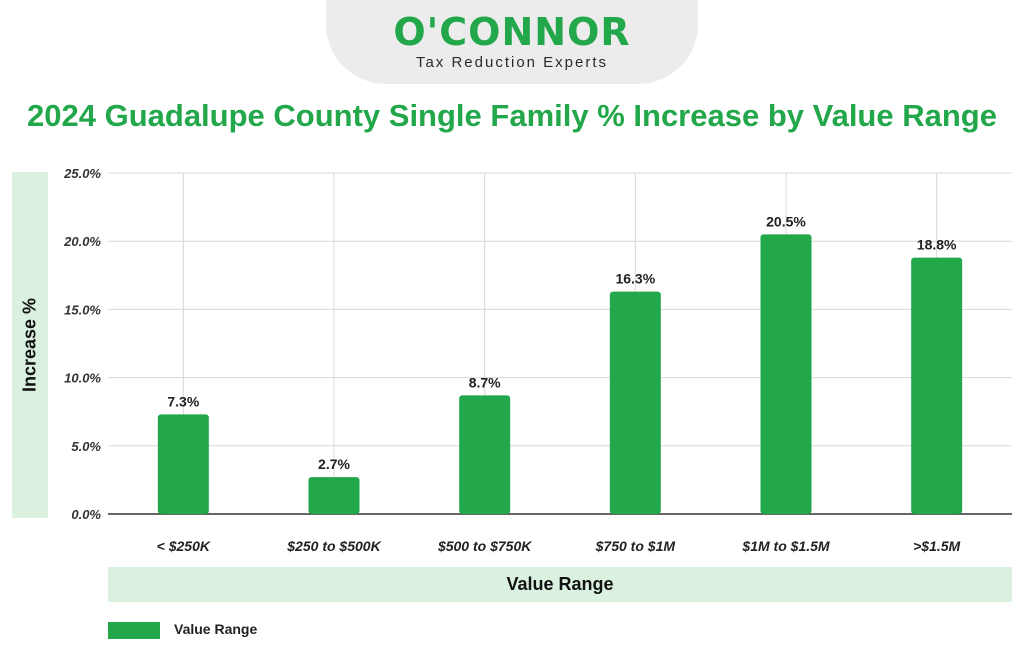 This screenshot has width=1024, height=658. Describe the element at coordinates (86, 446) in the screenshot. I see `y-tick-label: 5.0%` at that location.